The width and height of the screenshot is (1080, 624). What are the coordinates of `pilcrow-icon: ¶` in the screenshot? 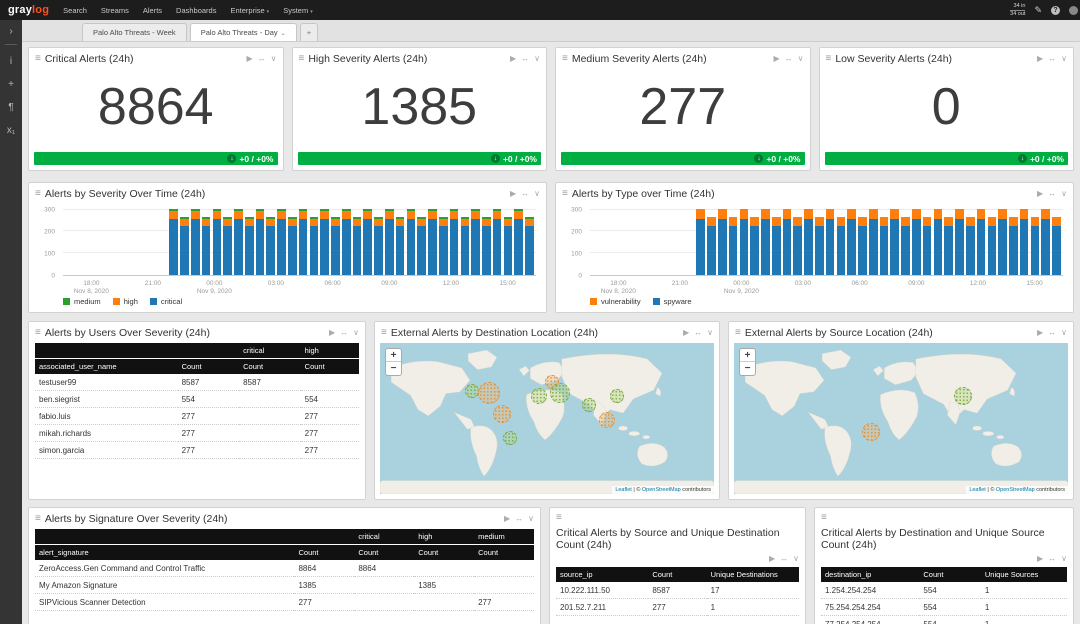 It's located at (11, 107).